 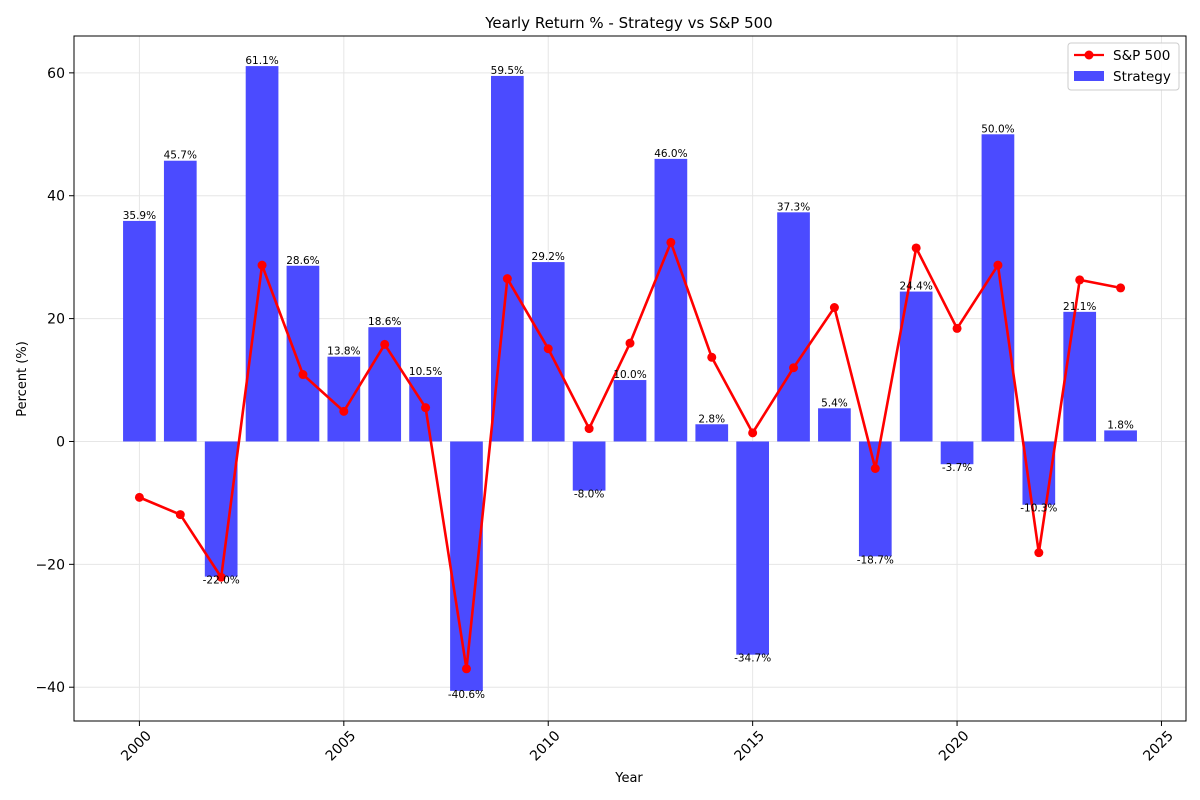 I want to click on bar-value-label: 21.1%, so click(x=1079, y=307).